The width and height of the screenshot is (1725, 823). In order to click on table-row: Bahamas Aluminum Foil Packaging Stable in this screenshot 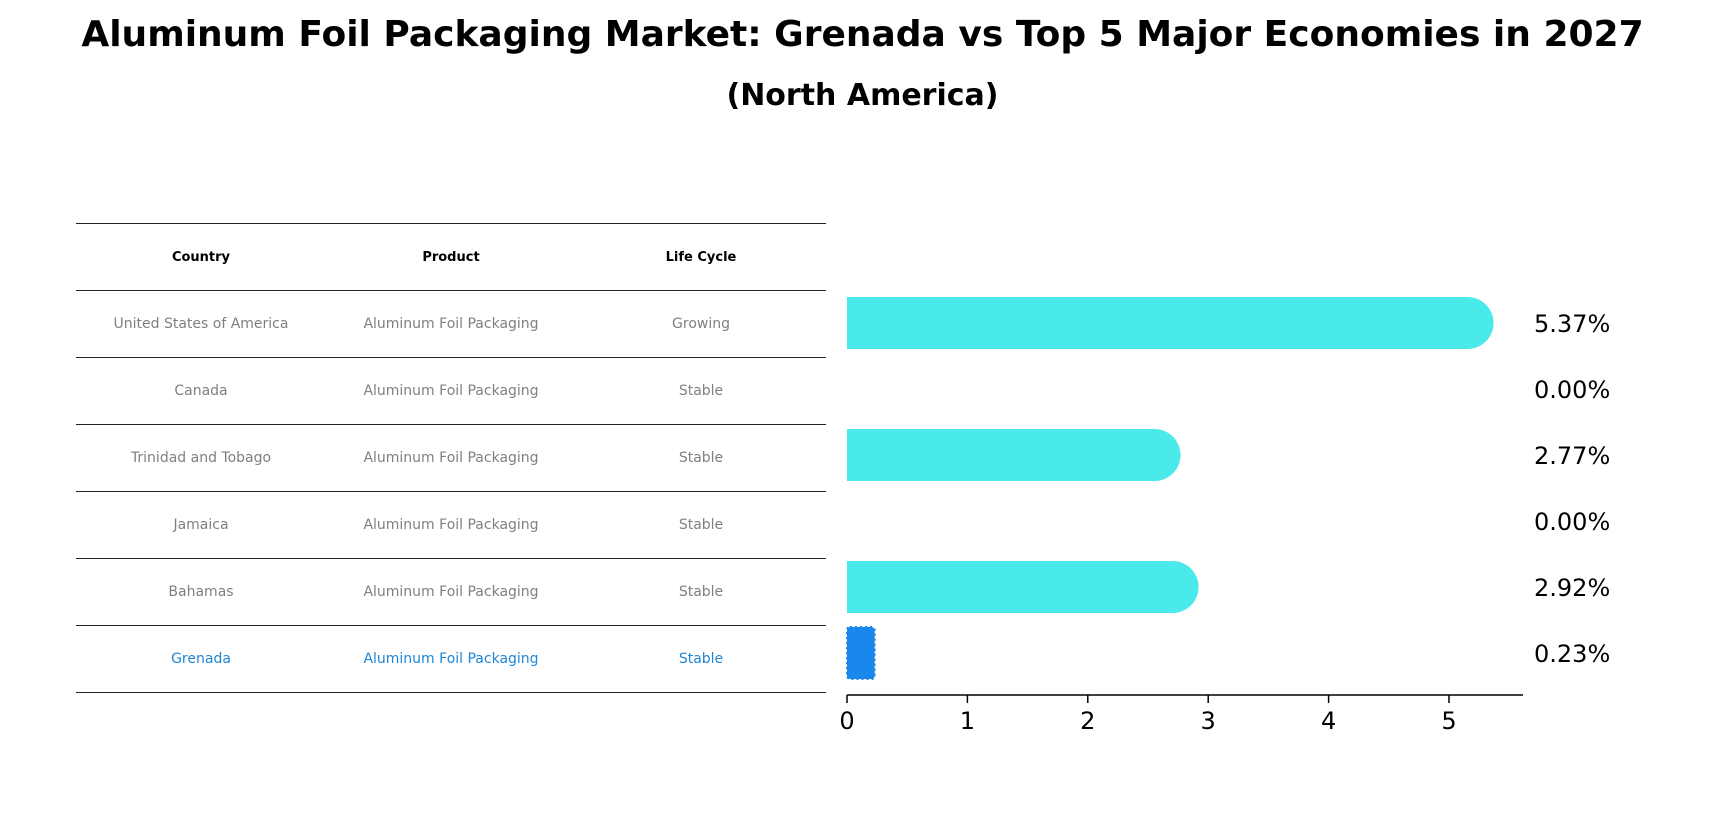, I will do `click(451, 591)`.